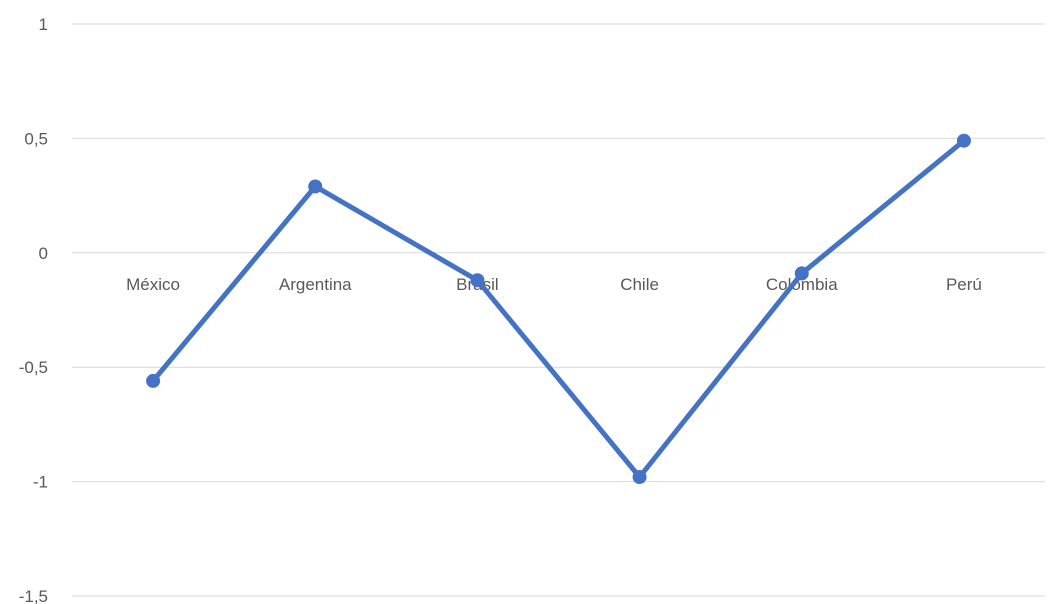 The width and height of the screenshot is (1052, 604). What do you see at coordinates (36, 138) in the screenshot?
I see `y-tick-label: 0,5` at bounding box center [36, 138].